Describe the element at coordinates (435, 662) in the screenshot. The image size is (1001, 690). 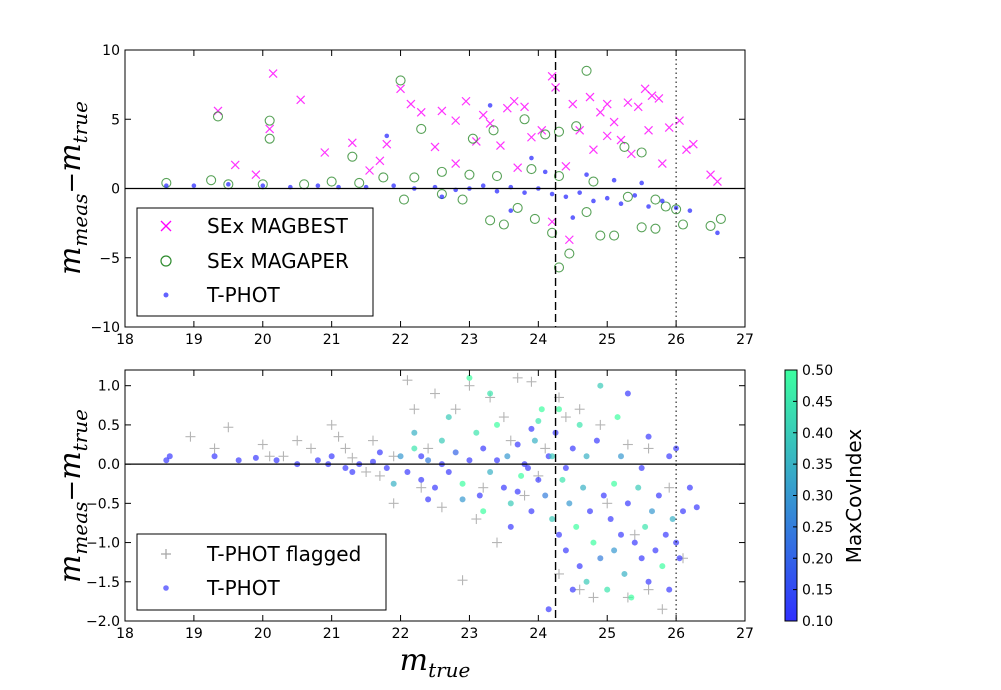
I see `bottom-x-axis-label: mtrue` at that location.